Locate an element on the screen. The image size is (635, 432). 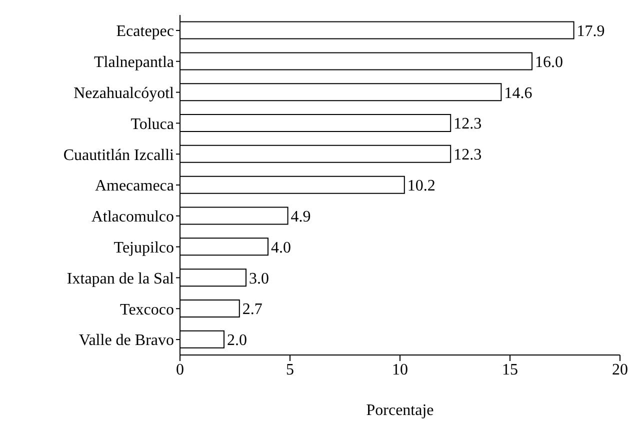
data-label: 14.6 is located at coordinates (518, 93).